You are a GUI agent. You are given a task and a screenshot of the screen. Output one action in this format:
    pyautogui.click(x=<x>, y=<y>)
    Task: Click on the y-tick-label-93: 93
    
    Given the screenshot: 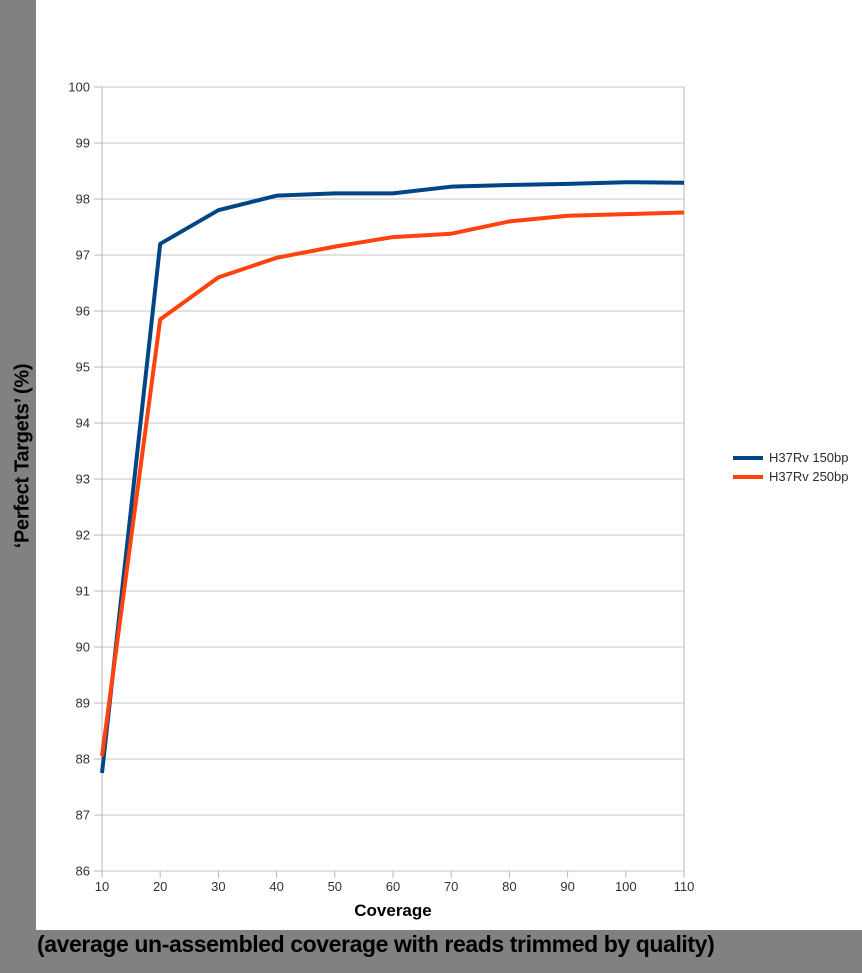 What is the action you would take?
    pyautogui.click(x=83, y=479)
    